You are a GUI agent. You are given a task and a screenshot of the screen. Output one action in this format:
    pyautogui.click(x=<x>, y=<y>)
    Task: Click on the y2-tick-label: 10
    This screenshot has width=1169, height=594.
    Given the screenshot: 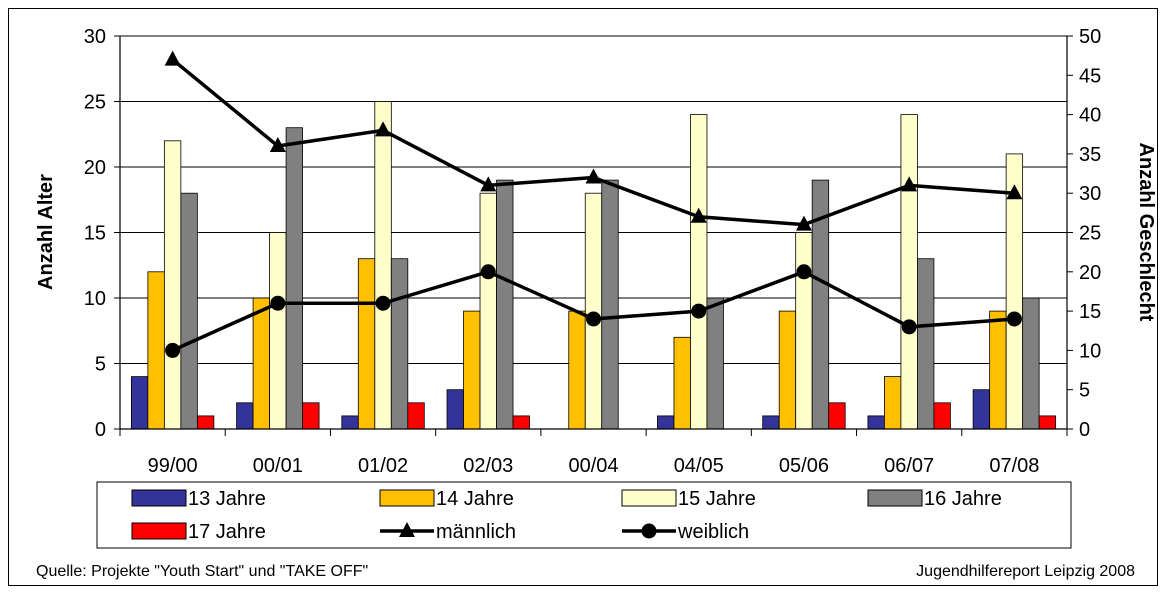 What is the action you would take?
    pyautogui.click(x=1090, y=351)
    